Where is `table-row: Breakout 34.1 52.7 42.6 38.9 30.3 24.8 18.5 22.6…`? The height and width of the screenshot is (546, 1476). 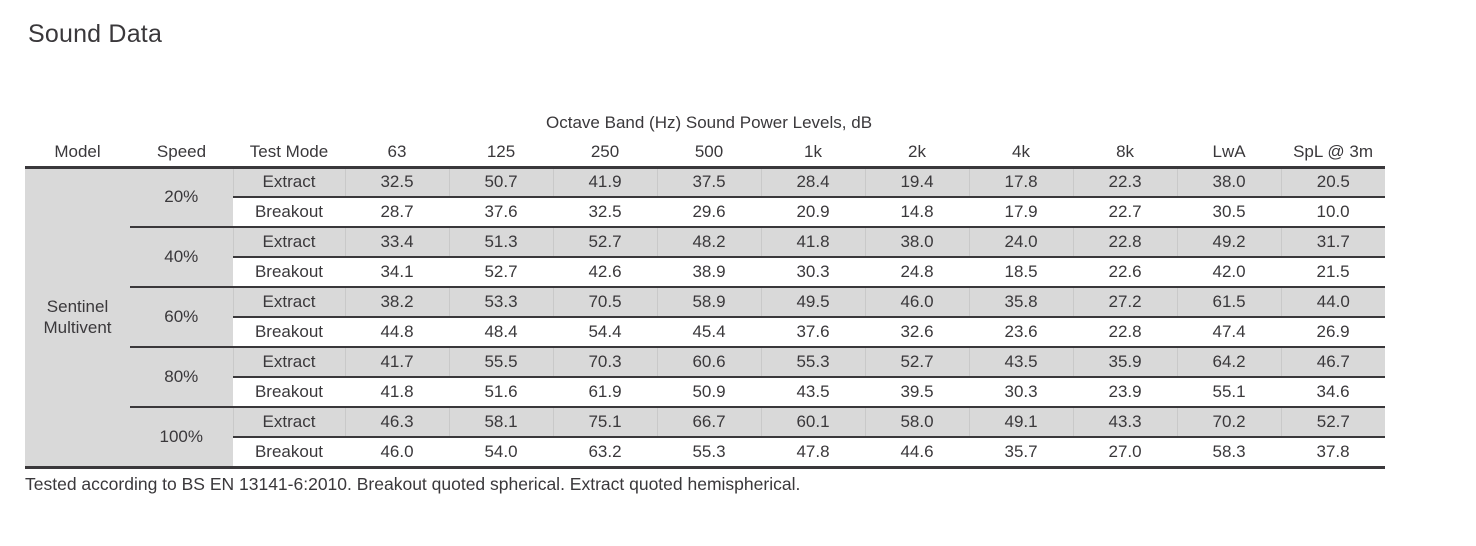 table-row: Breakout 34.1 52.7 42.6 38.9 30.3 24.8 18.5 22.6… is located at coordinates (705, 272).